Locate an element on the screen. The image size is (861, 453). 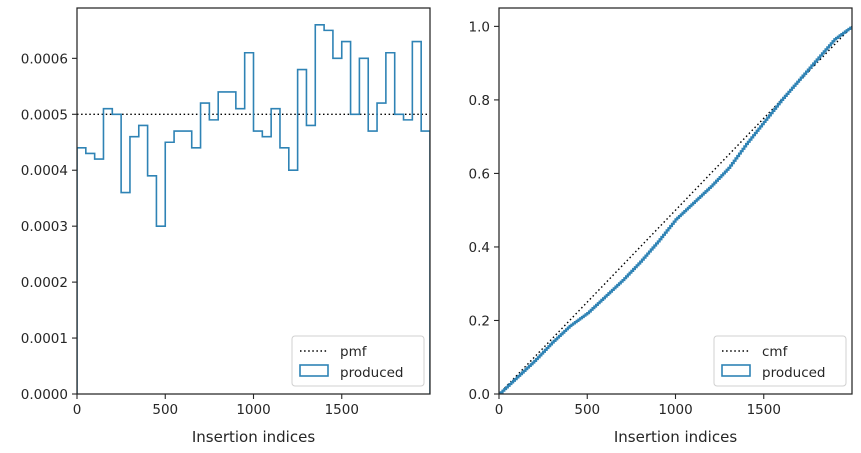
y-tick-label: 1.0 is located at coordinates (479, 27).